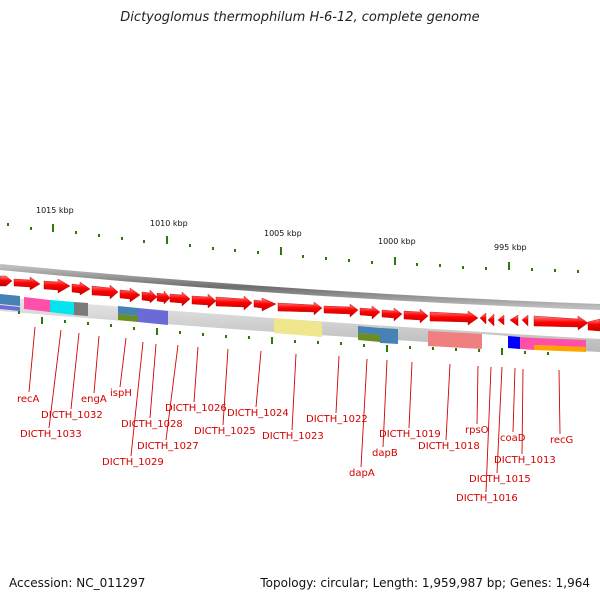 Image resolution: width=600 pixels, height=600 pixels. What do you see at coordinates (337, 419) in the screenshot?
I see `gene-label: DICTH_1022` at bounding box center [337, 419].